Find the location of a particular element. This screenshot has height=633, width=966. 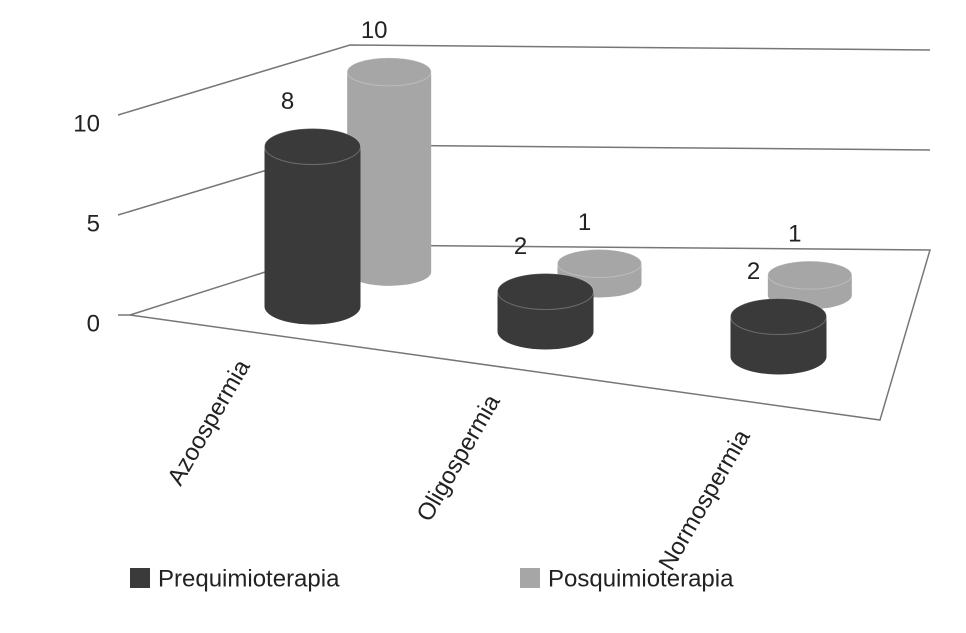

legend-label: Posquimioterapia is located at coordinates (641, 578).